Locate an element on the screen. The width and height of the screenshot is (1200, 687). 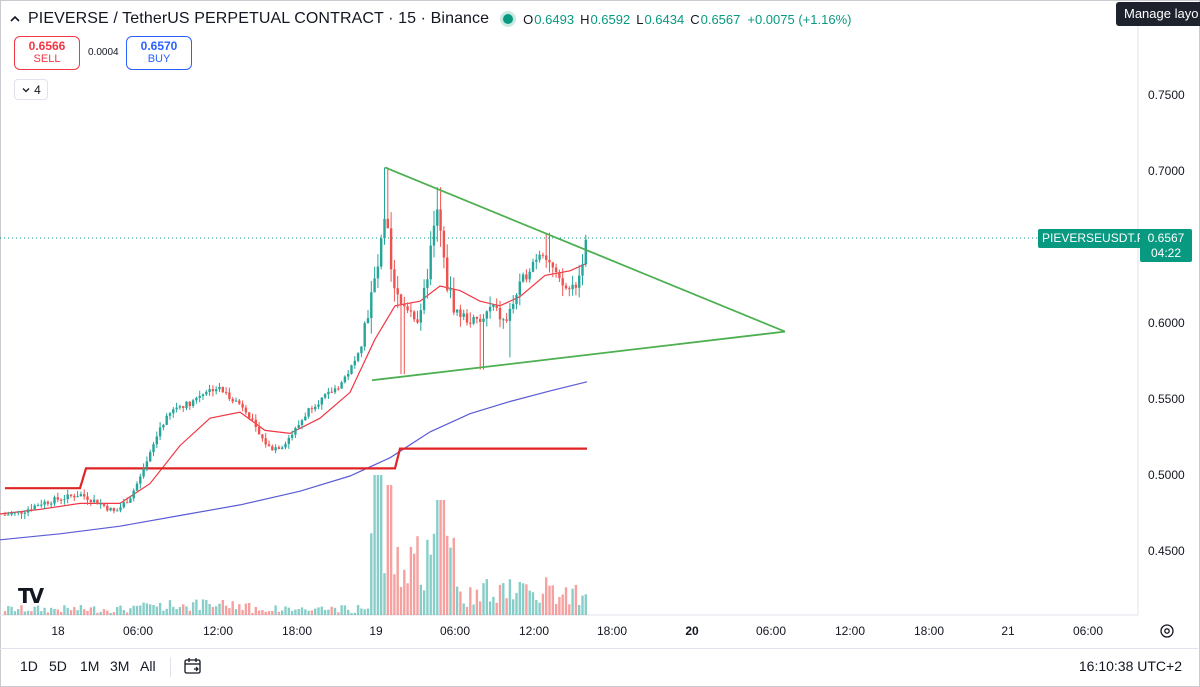
slow-moving-average-line is located at coordinates (294, 461).